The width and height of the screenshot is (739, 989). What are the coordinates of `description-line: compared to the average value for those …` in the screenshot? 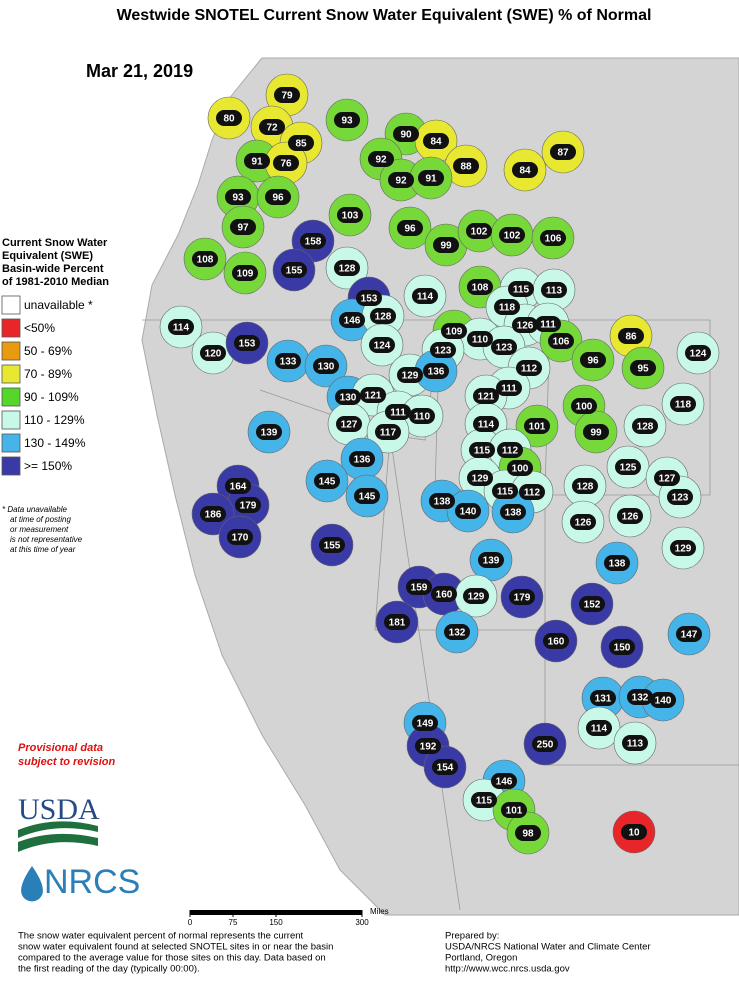 It's located at (172, 958).